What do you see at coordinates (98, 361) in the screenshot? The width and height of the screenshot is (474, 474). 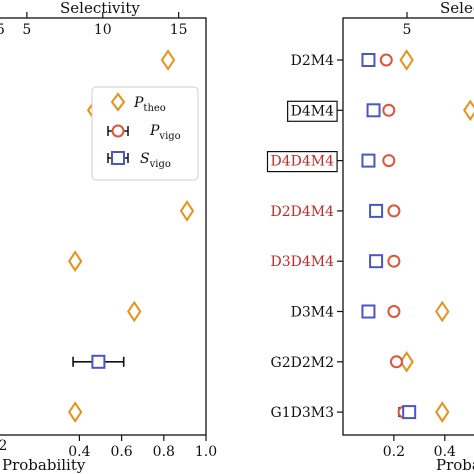 I see `left-square-mark` at bounding box center [98, 361].